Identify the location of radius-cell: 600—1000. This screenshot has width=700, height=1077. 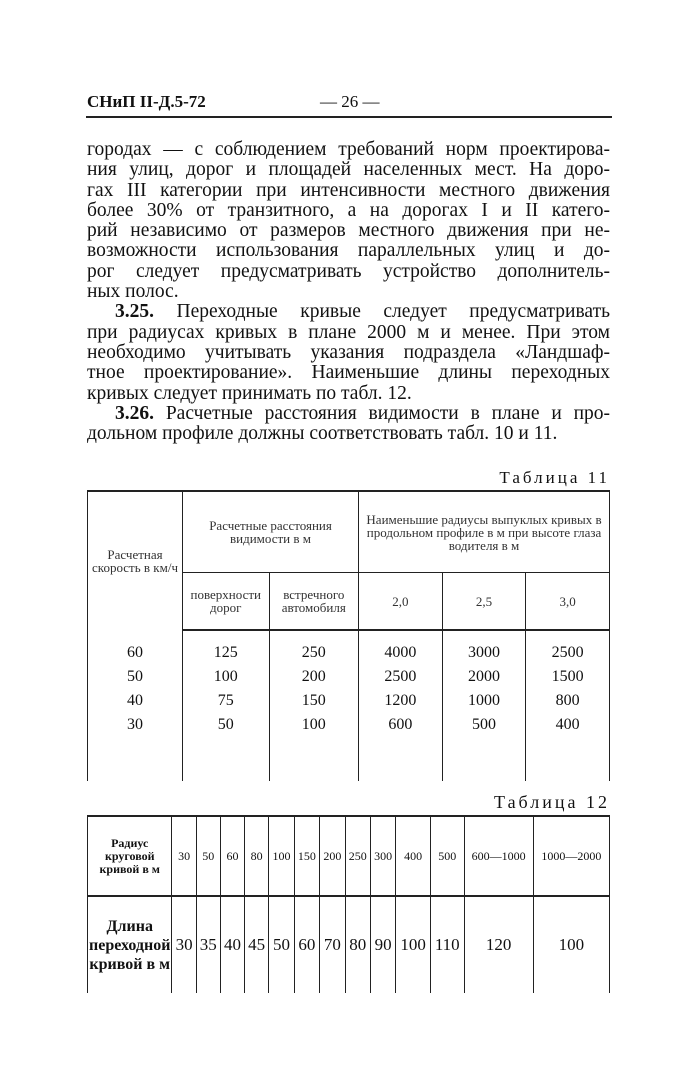
(498, 856).